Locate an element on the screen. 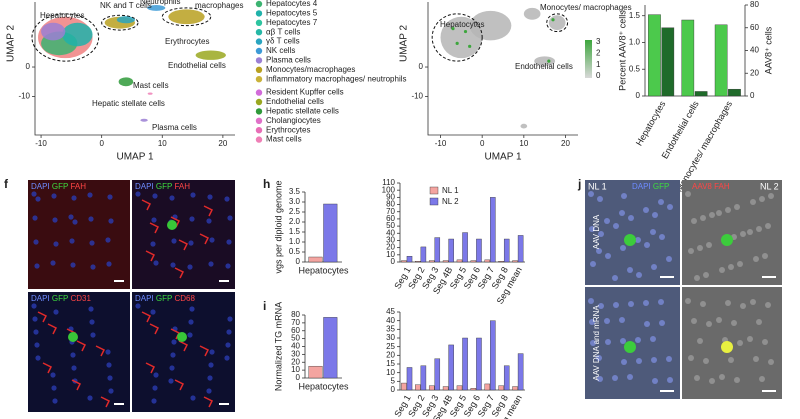 Image resolution: width=800 pixels, height=419 pixels. legend-label: Plasma cells is located at coordinates (288, 60).